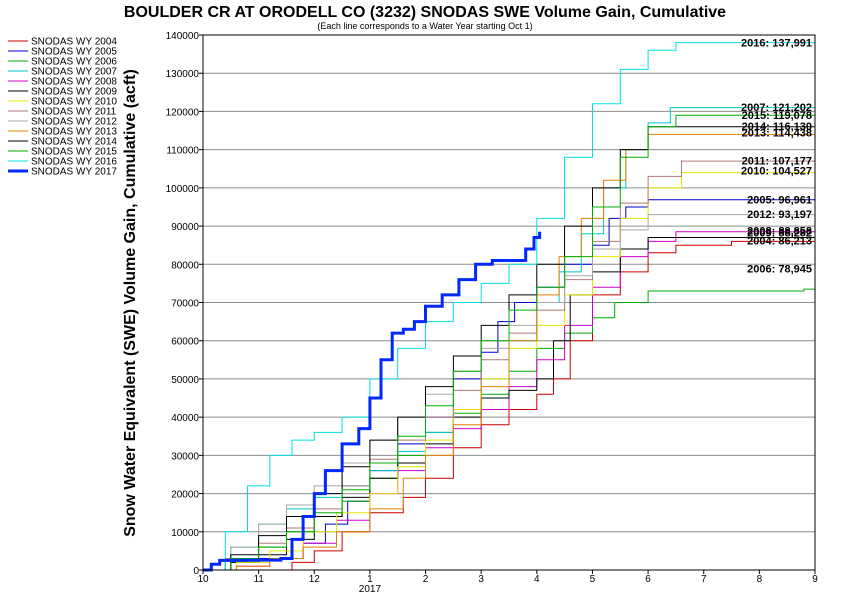 The height and width of the screenshot is (600, 850). Describe the element at coordinates (777, 161) in the screenshot. I see `series-end-label: 2011: 107,177` at that location.